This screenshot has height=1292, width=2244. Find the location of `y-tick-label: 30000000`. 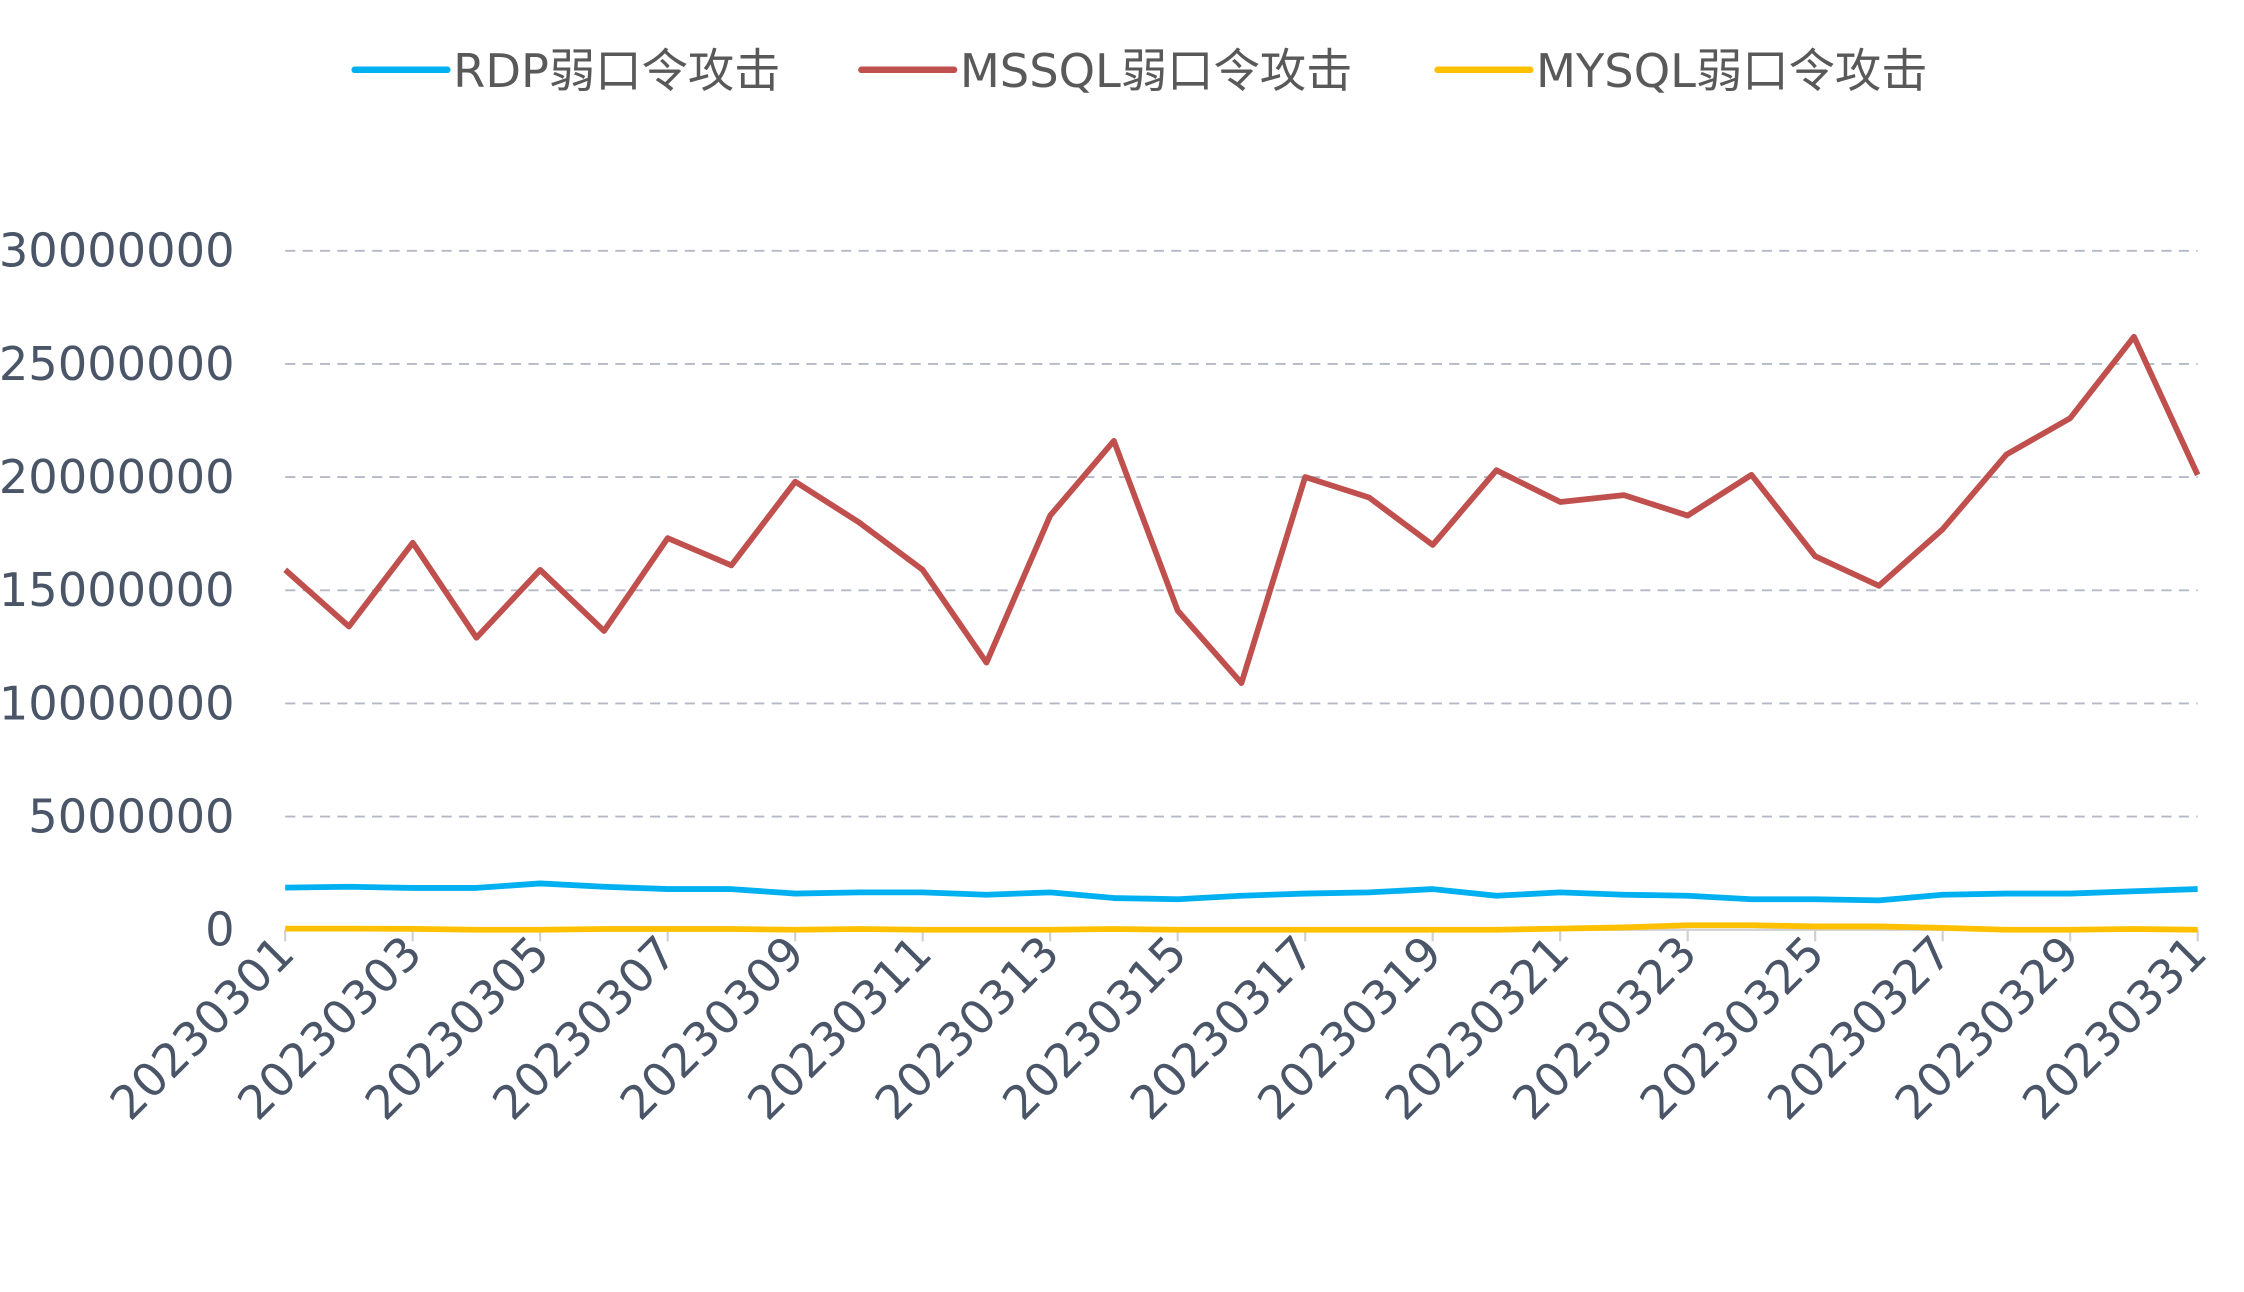

y-tick-label: 30000000 is located at coordinates (117, 251).